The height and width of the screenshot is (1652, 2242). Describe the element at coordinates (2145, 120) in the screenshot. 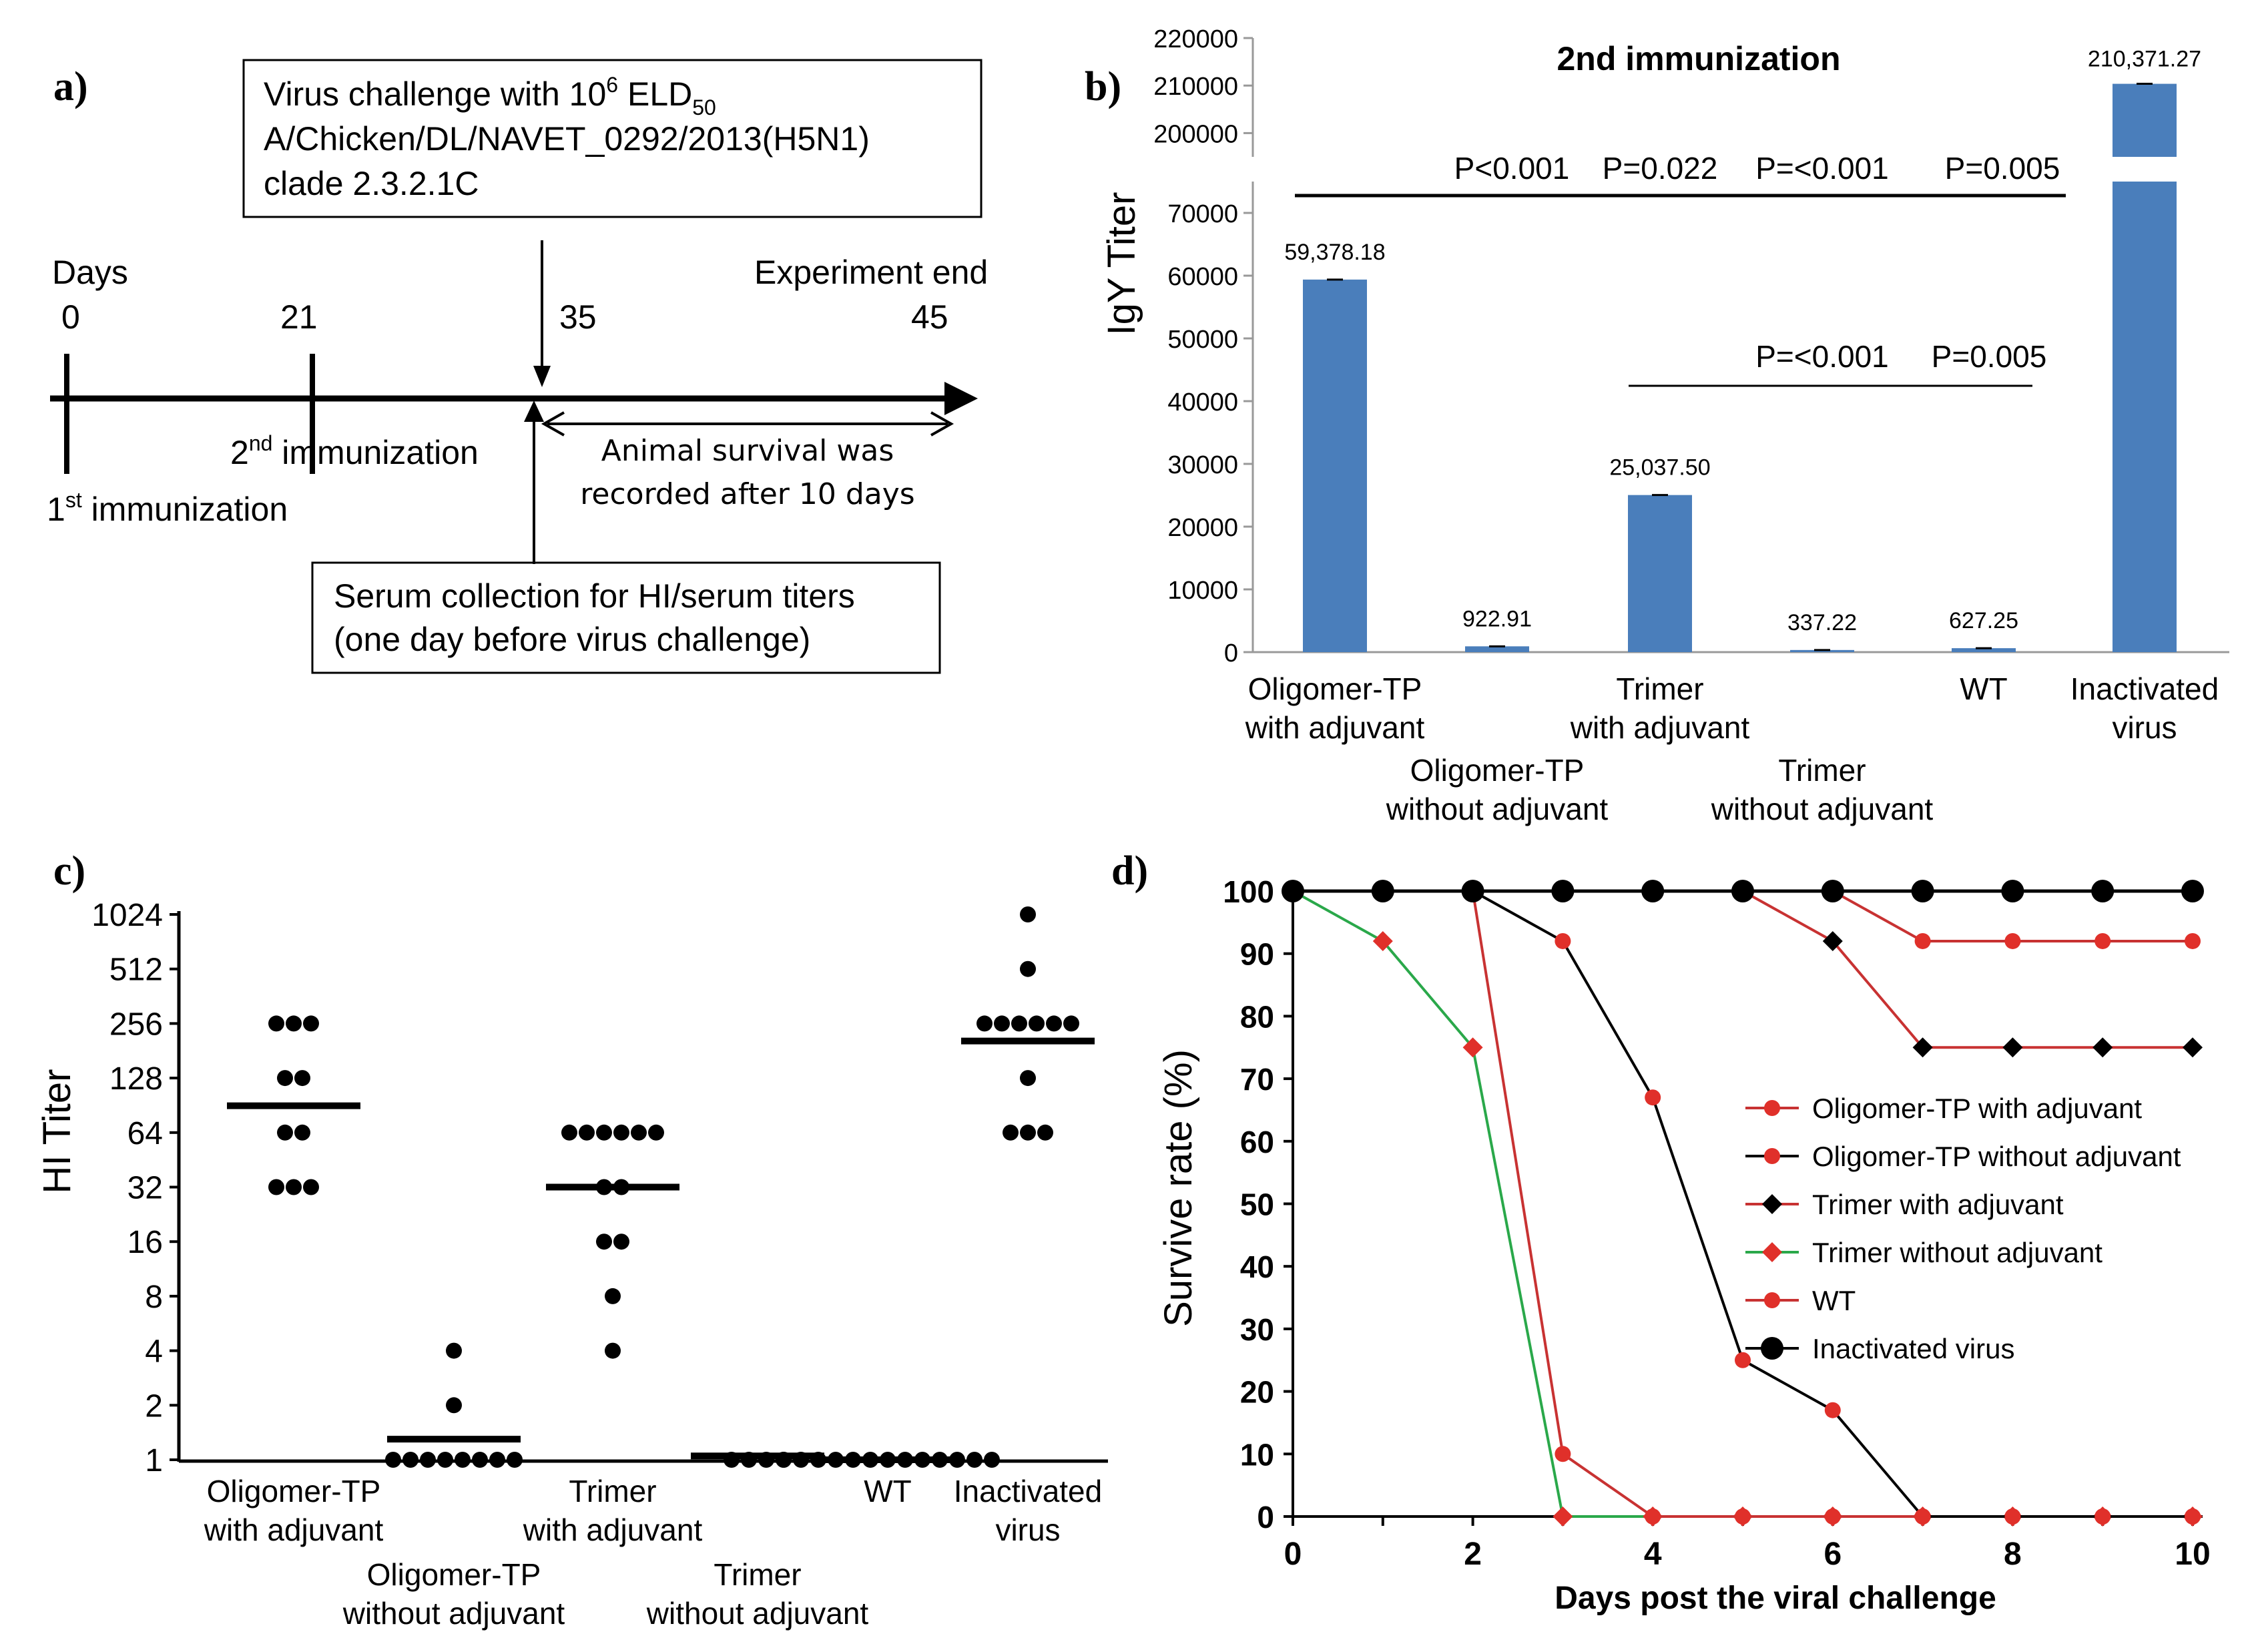

I see `bar-5-upper` at that location.